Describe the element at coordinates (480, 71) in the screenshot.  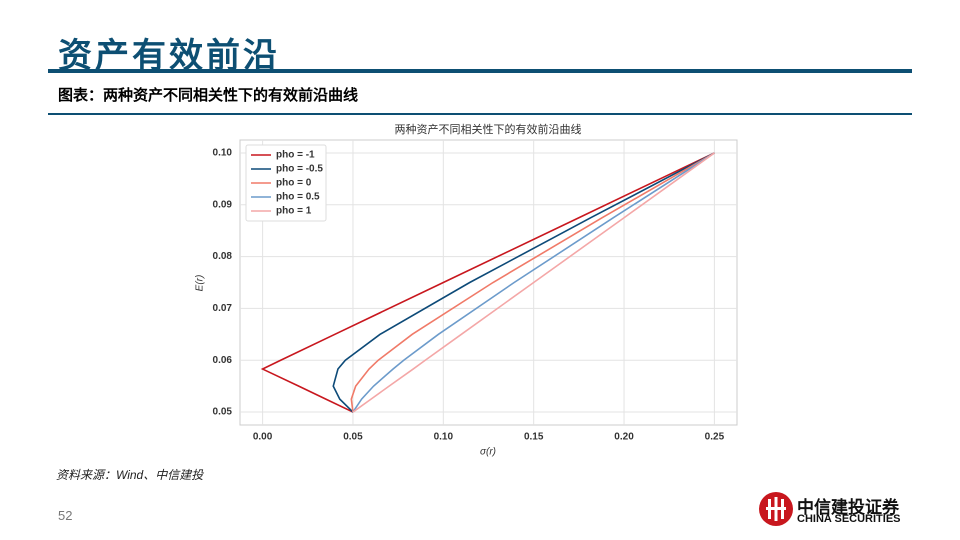
I see `title-rule` at that location.